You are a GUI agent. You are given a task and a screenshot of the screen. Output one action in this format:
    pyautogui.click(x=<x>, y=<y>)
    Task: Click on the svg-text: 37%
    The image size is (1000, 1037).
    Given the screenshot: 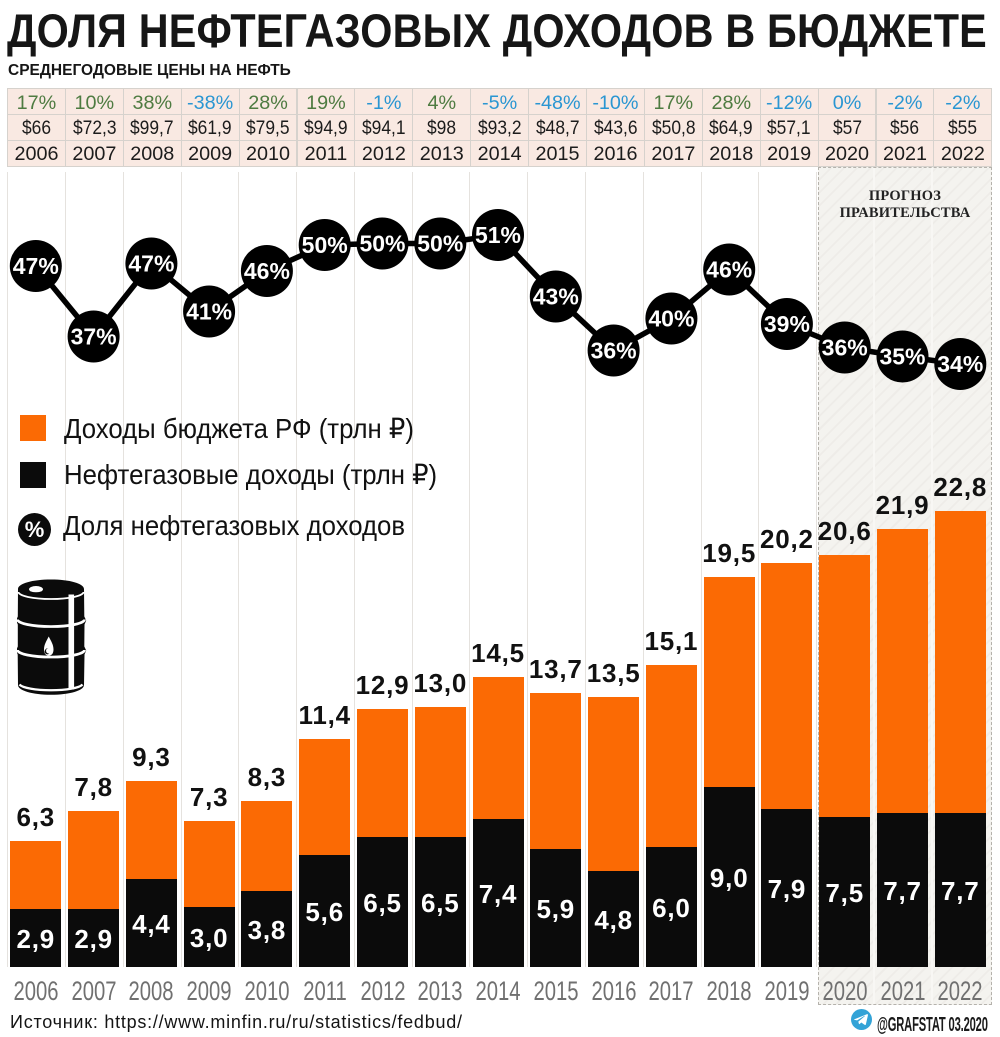 What is the action you would take?
    pyautogui.click(x=94, y=337)
    